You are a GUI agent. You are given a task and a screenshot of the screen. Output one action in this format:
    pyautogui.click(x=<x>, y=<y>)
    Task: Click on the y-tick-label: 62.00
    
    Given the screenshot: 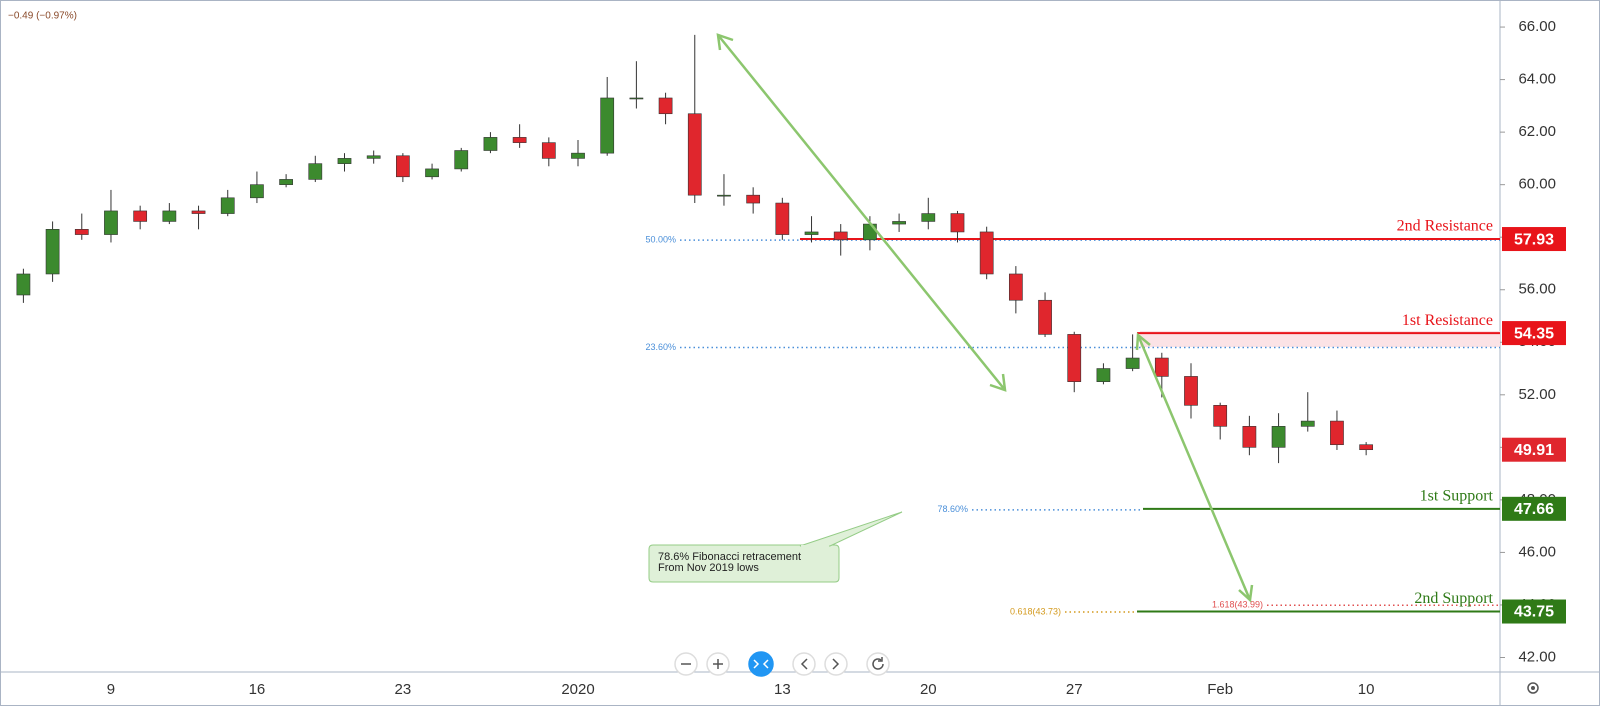 What is the action you would take?
    pyautogui.click(x=1537, y=131)
    